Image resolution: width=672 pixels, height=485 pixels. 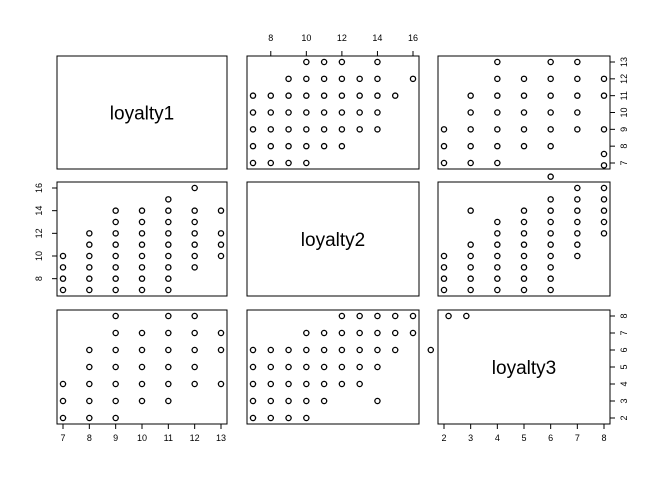 I want to click on diagonal-label-loyalty3: loyalty3, so click(x=524, y=368).